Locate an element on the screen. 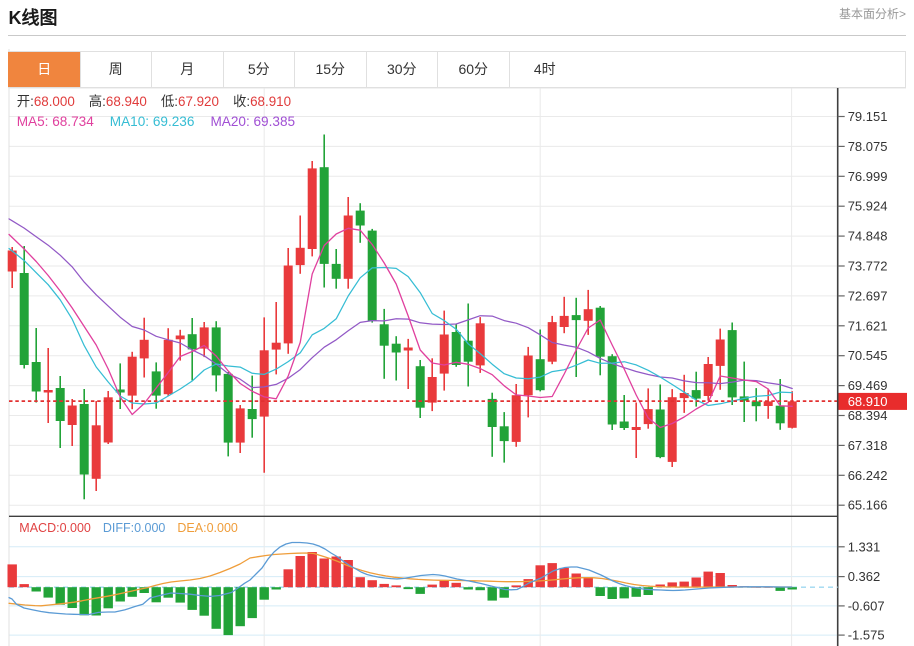 The width and height of the screenshot is (914, 646). svg-text: 75.924 is located at coordinates (868, 206).